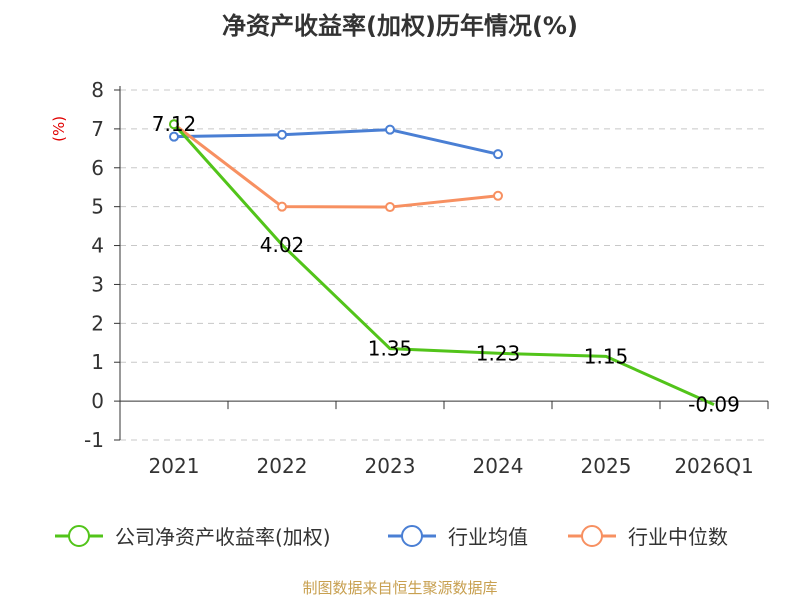  Describe the element at coordinates (59, 129) in the screenshot. I see `y-axis-label: (%)` at that location.